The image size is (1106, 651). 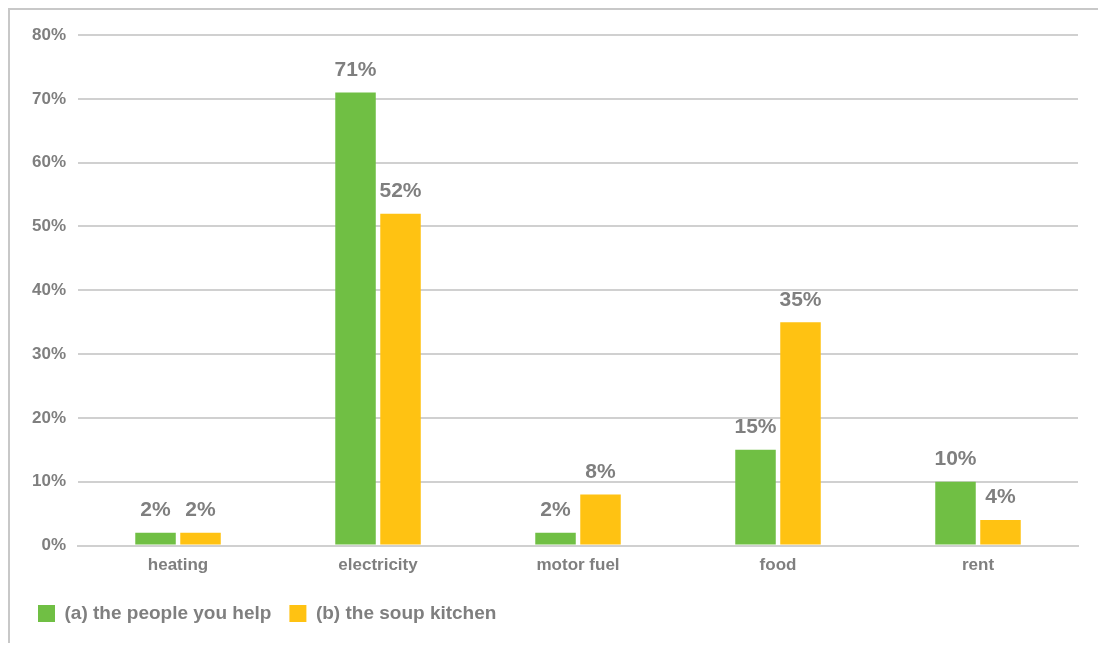 I want to click on data-label: 4%, so click(x=1000, y=496).